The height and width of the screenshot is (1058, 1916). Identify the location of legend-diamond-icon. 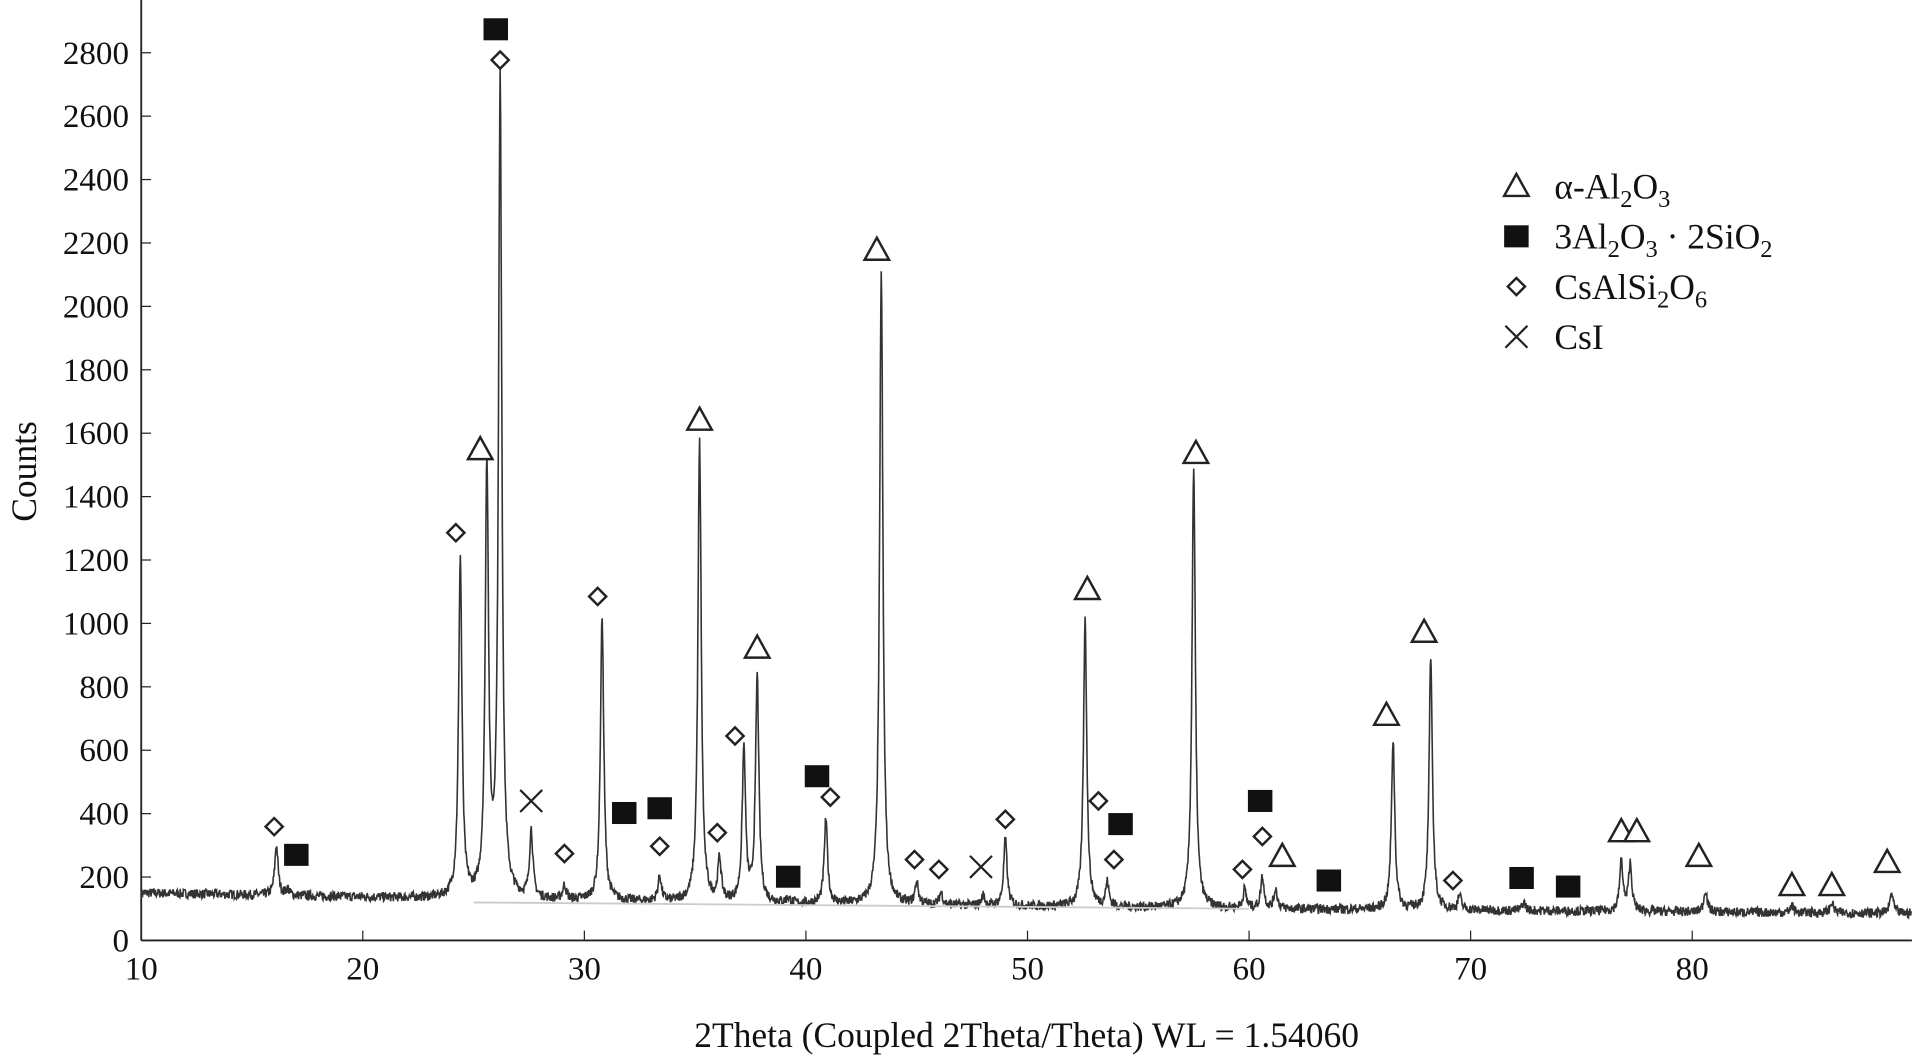
(1516, 286).